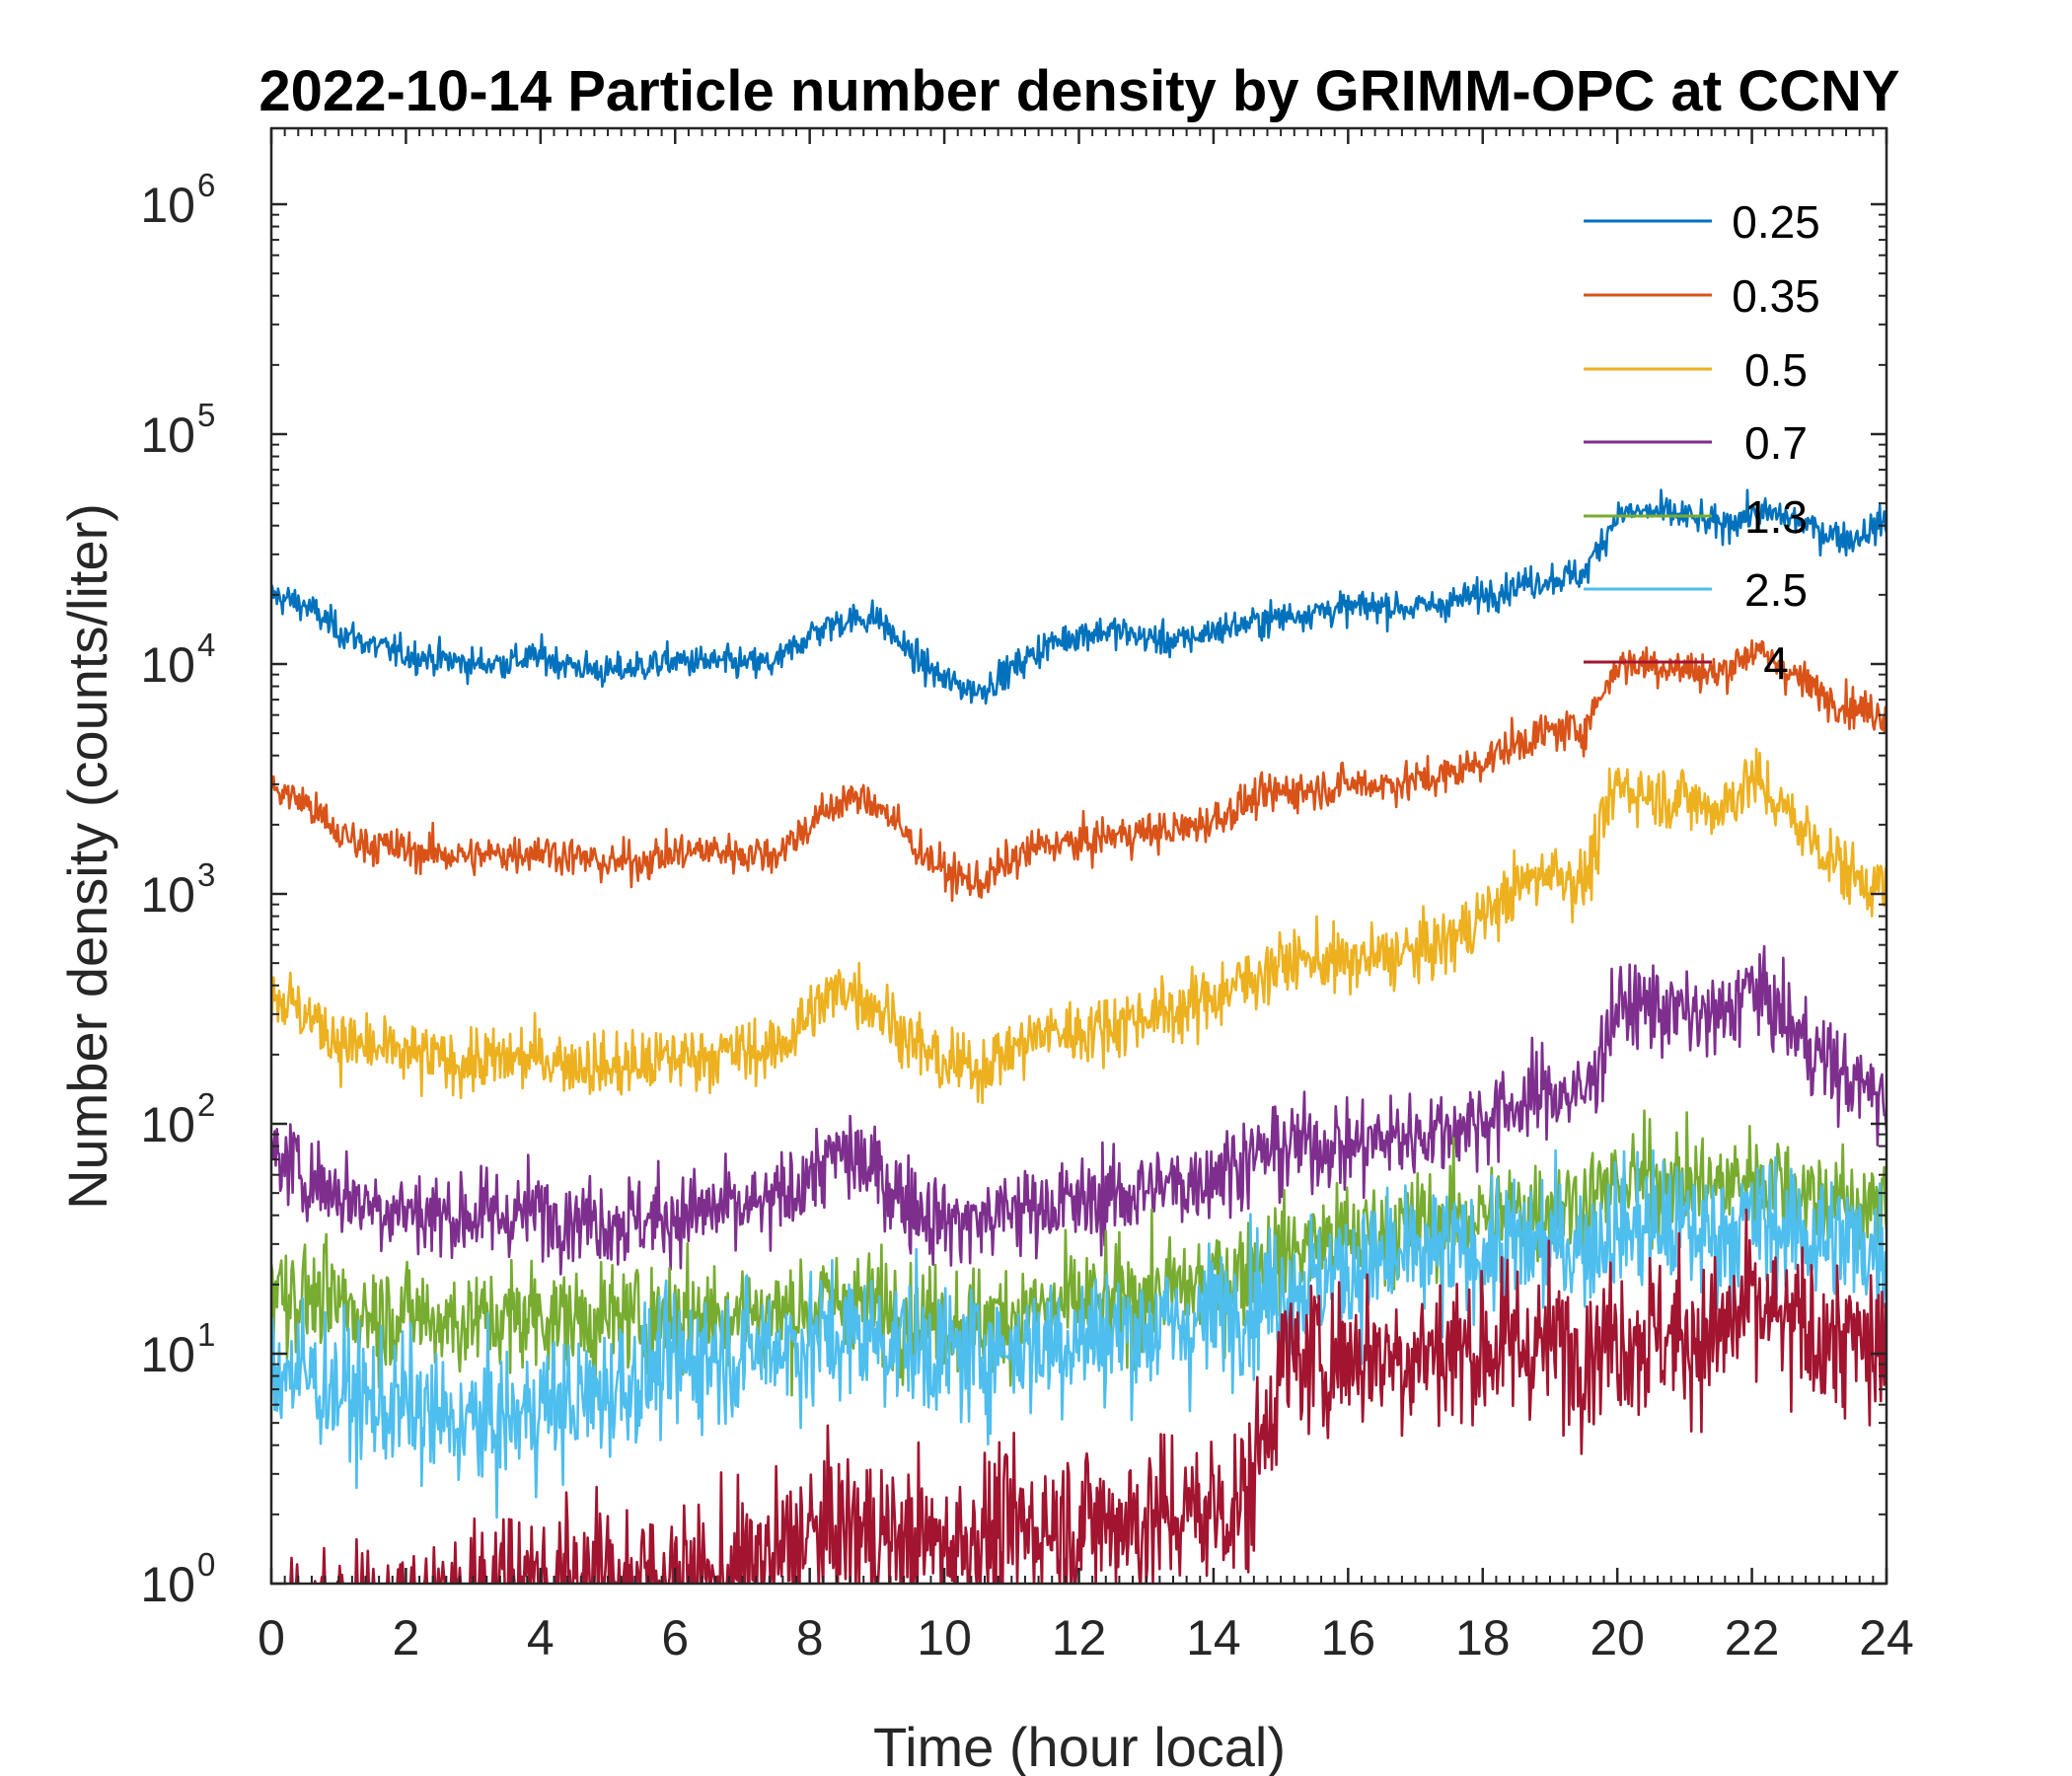 Image resolution: width=2072 pixels, height=1776 pixels. I want to click on y-tick-exponent: 1, so click(206, 1335).